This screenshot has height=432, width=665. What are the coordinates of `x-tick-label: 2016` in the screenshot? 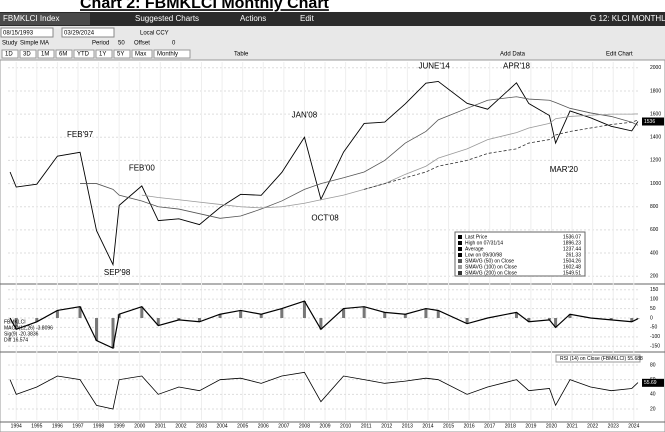 It's located at (469, 426).